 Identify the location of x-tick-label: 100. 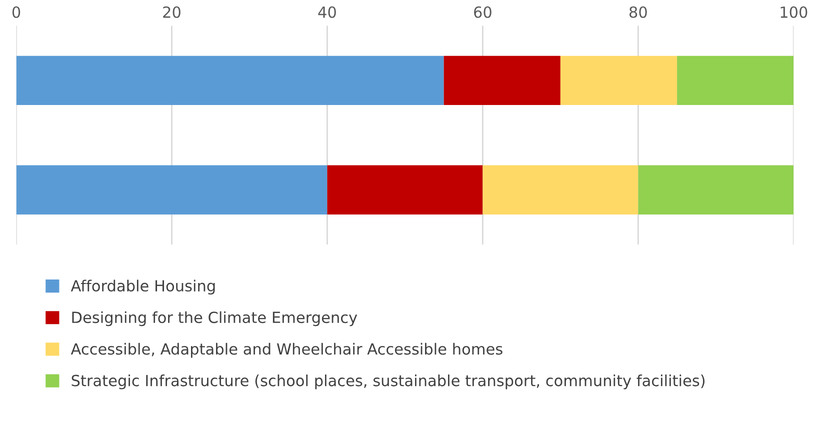
(794, 12).